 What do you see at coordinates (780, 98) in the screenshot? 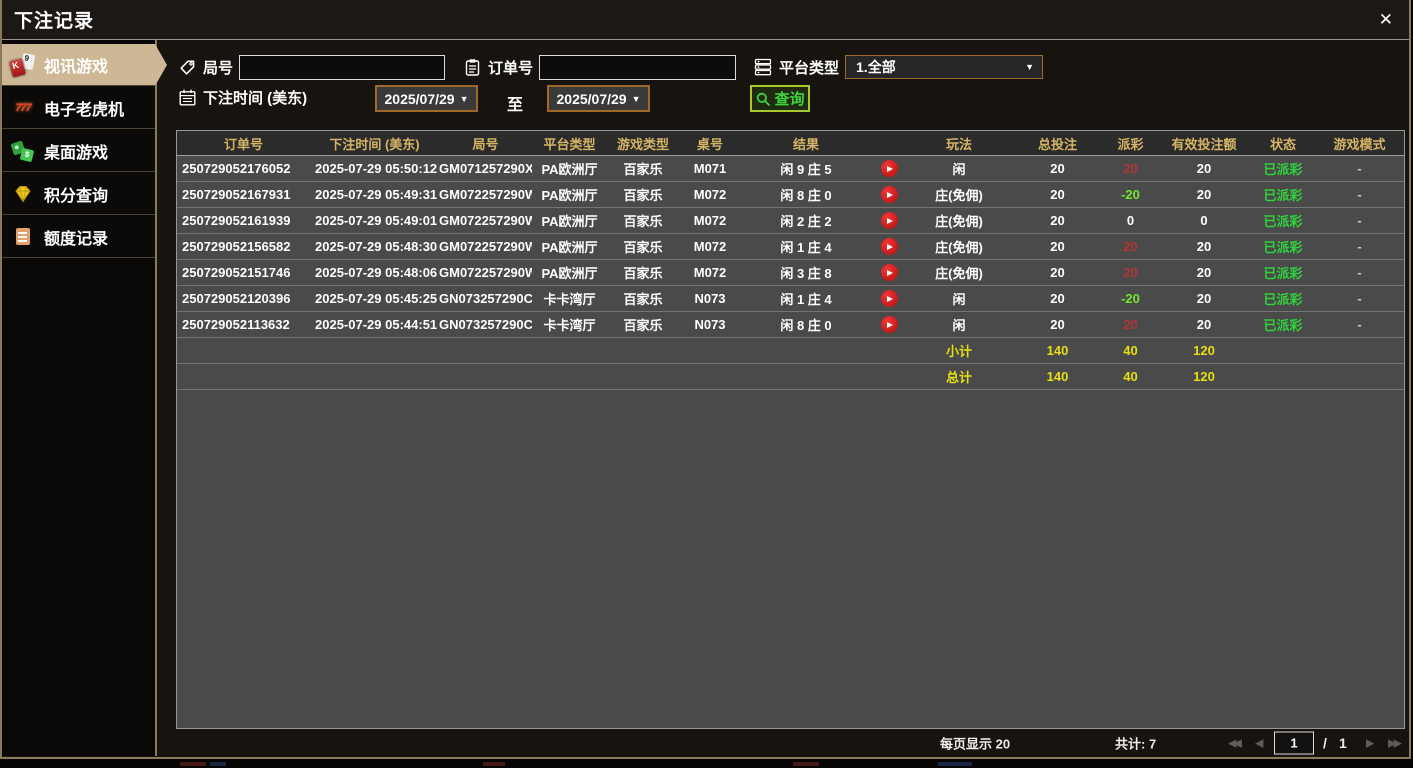
I see `query-button: 查询` at bounding box center [780, 98].